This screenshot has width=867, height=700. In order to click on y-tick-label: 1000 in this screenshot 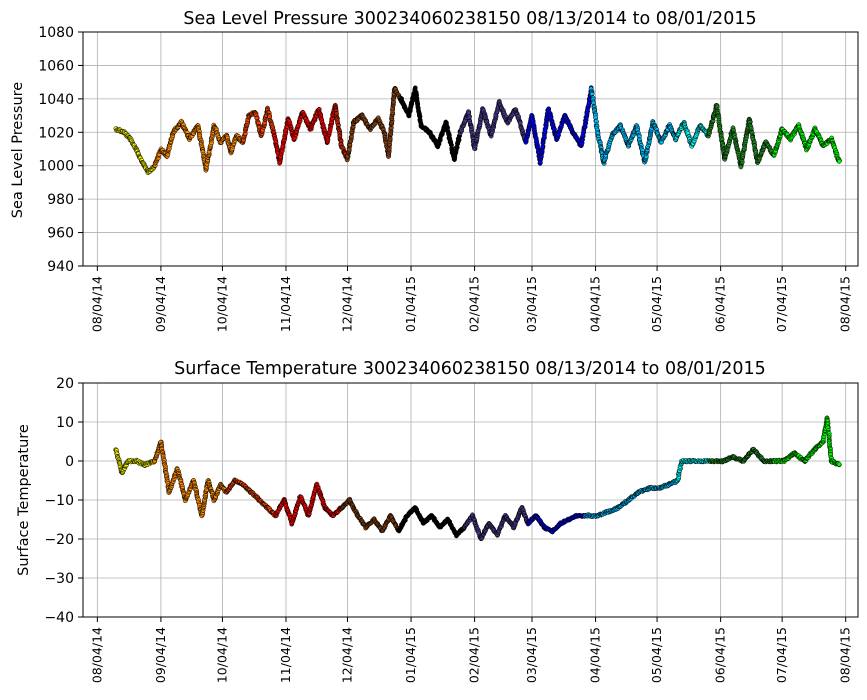, I will do `click(56, 167)`.